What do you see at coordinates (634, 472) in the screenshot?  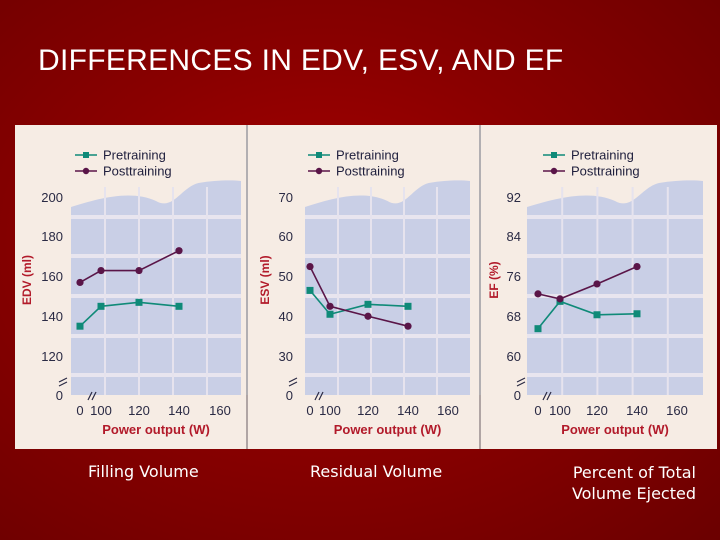 I see `caption-percent-ejected-line1: Percent of Total` at bounding box center [634, 472].